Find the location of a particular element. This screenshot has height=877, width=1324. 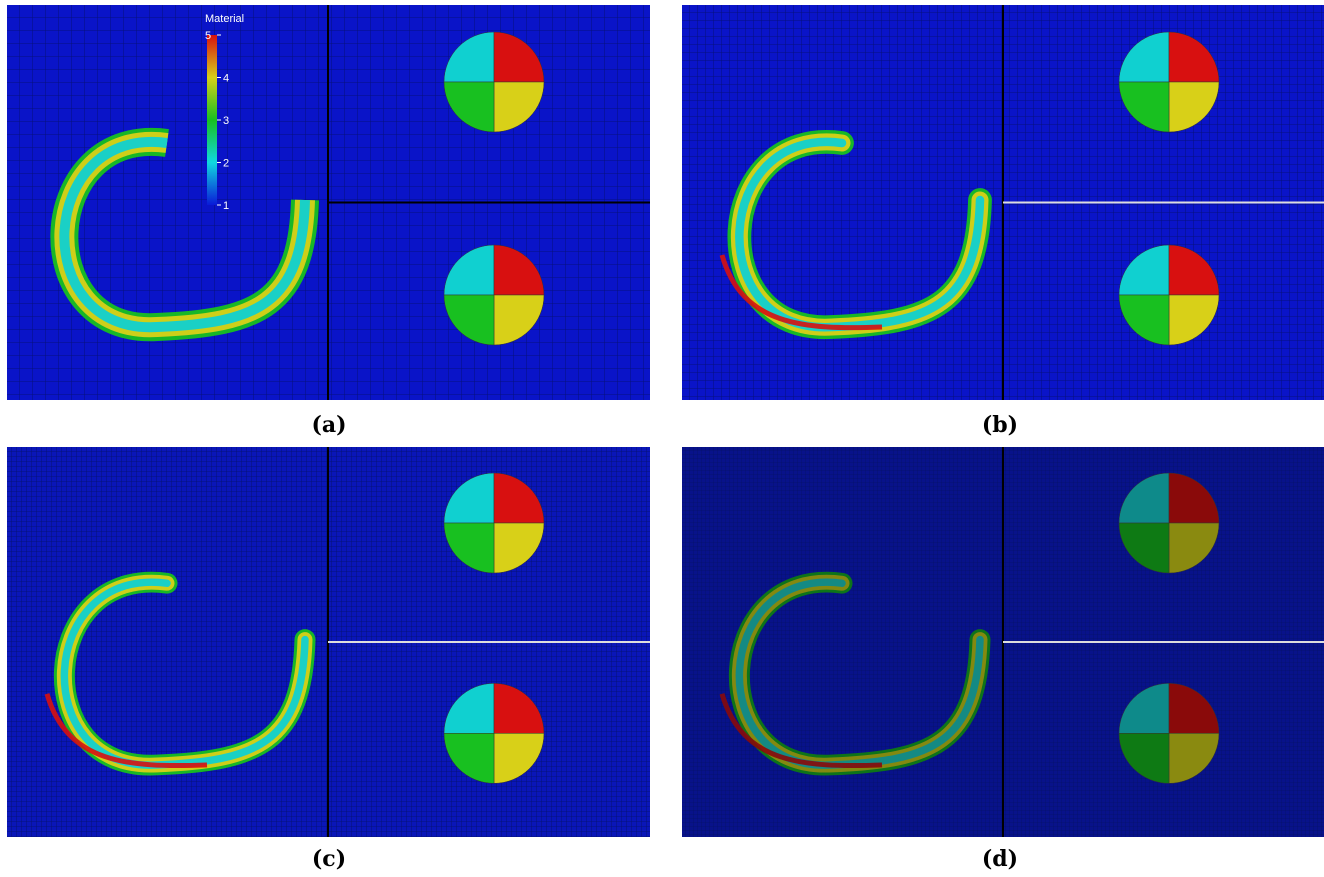

colorbar-ramp is located at coordinates (212, 120).